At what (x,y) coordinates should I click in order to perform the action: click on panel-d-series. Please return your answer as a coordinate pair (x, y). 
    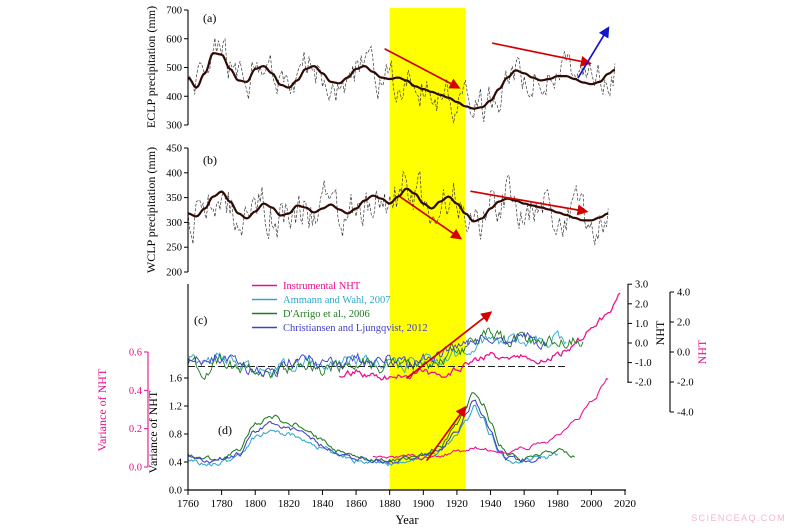
    Looking at the image, I should click on (398, 422).